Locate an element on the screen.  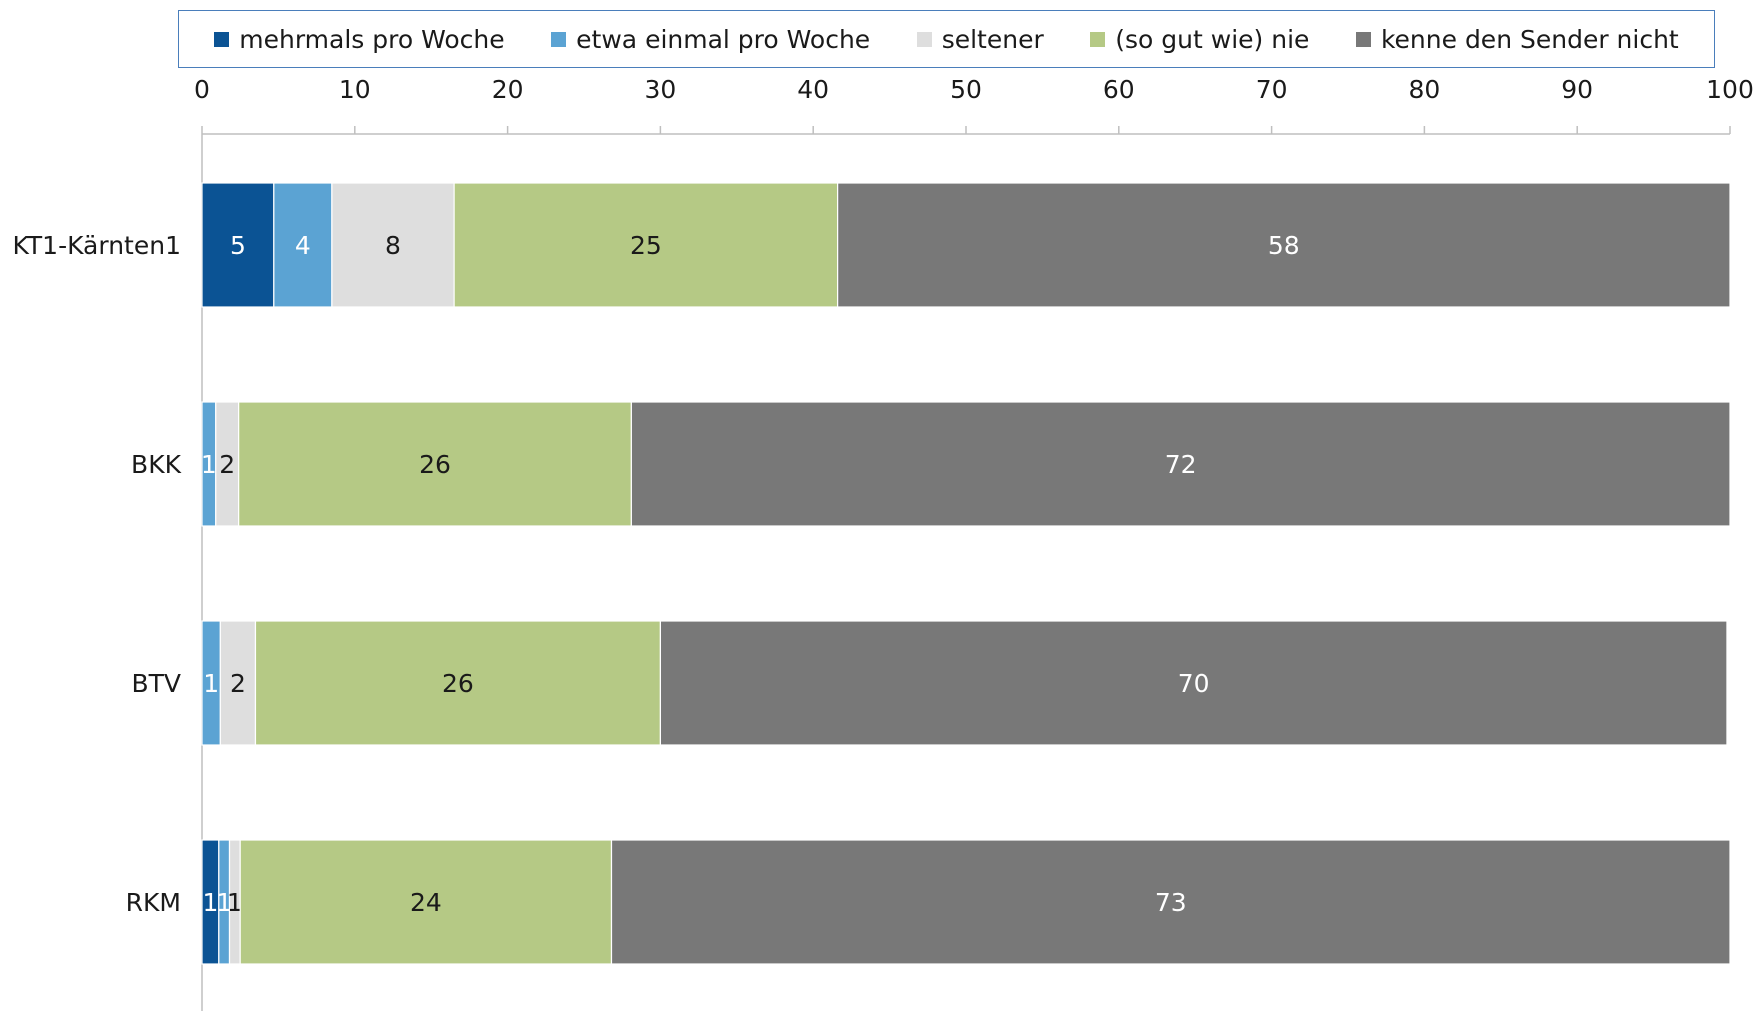
bar-value-label: 72 is located at coordinates (1181, 464).